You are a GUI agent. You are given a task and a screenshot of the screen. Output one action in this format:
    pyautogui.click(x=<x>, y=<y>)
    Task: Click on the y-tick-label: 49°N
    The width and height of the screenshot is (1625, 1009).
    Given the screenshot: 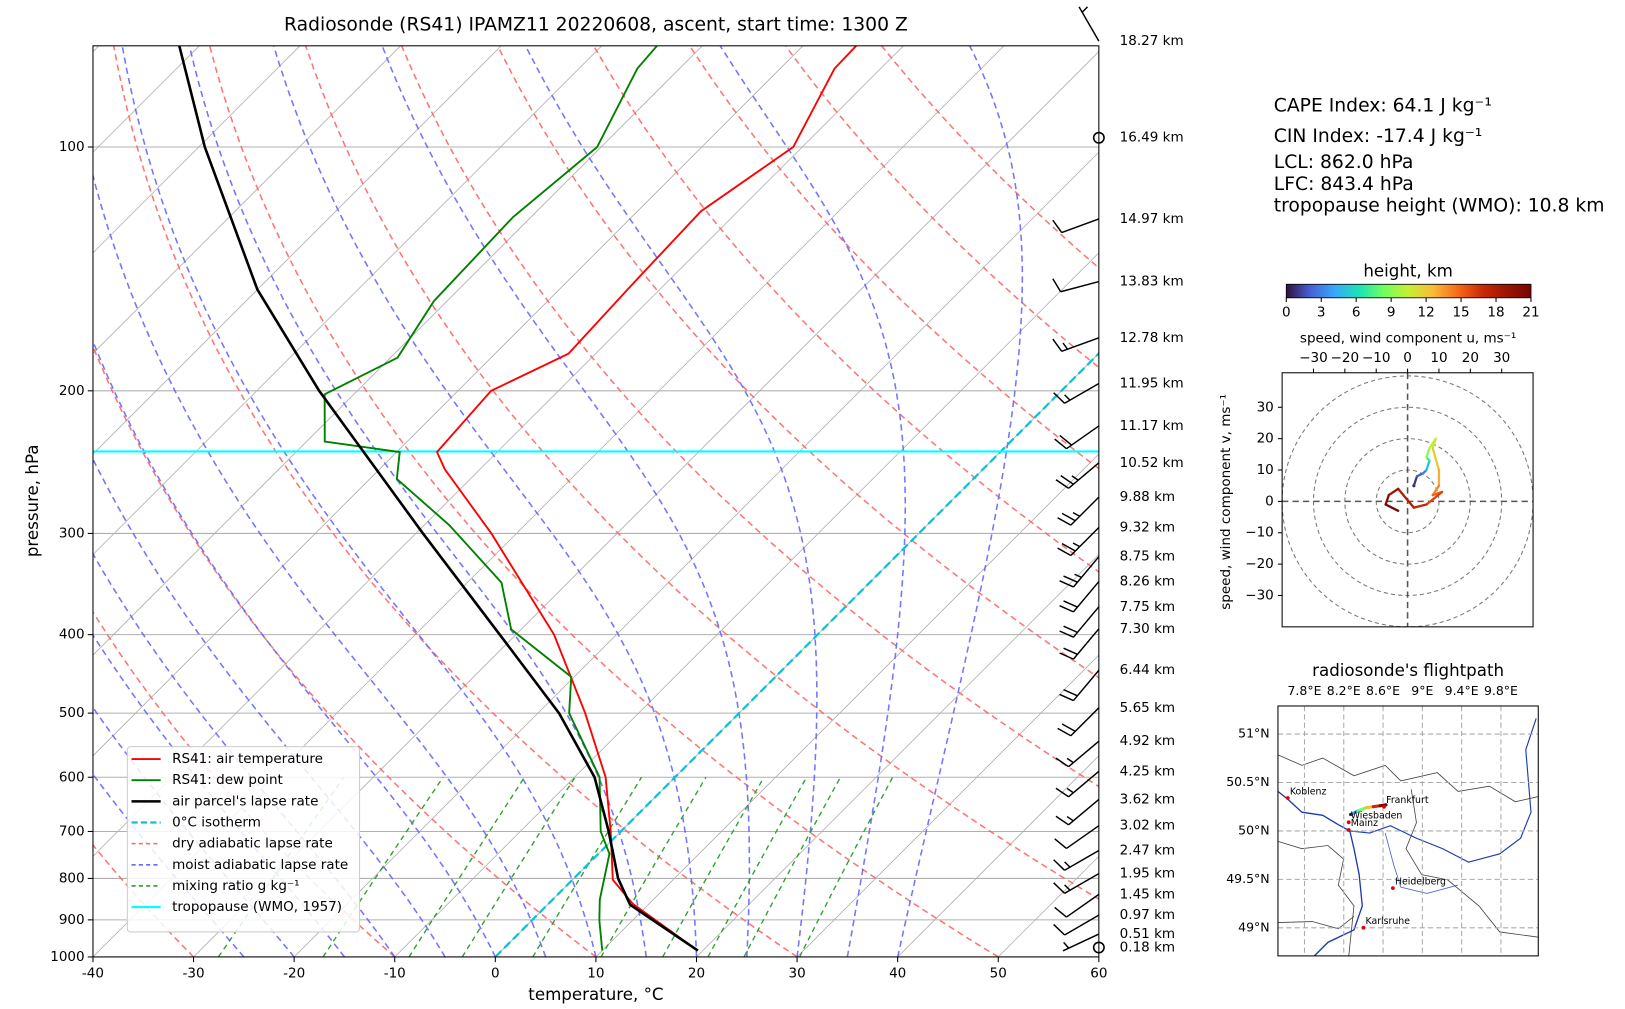 What is the action you would take?
    pyautogui.click(x=1253, y=926)
    